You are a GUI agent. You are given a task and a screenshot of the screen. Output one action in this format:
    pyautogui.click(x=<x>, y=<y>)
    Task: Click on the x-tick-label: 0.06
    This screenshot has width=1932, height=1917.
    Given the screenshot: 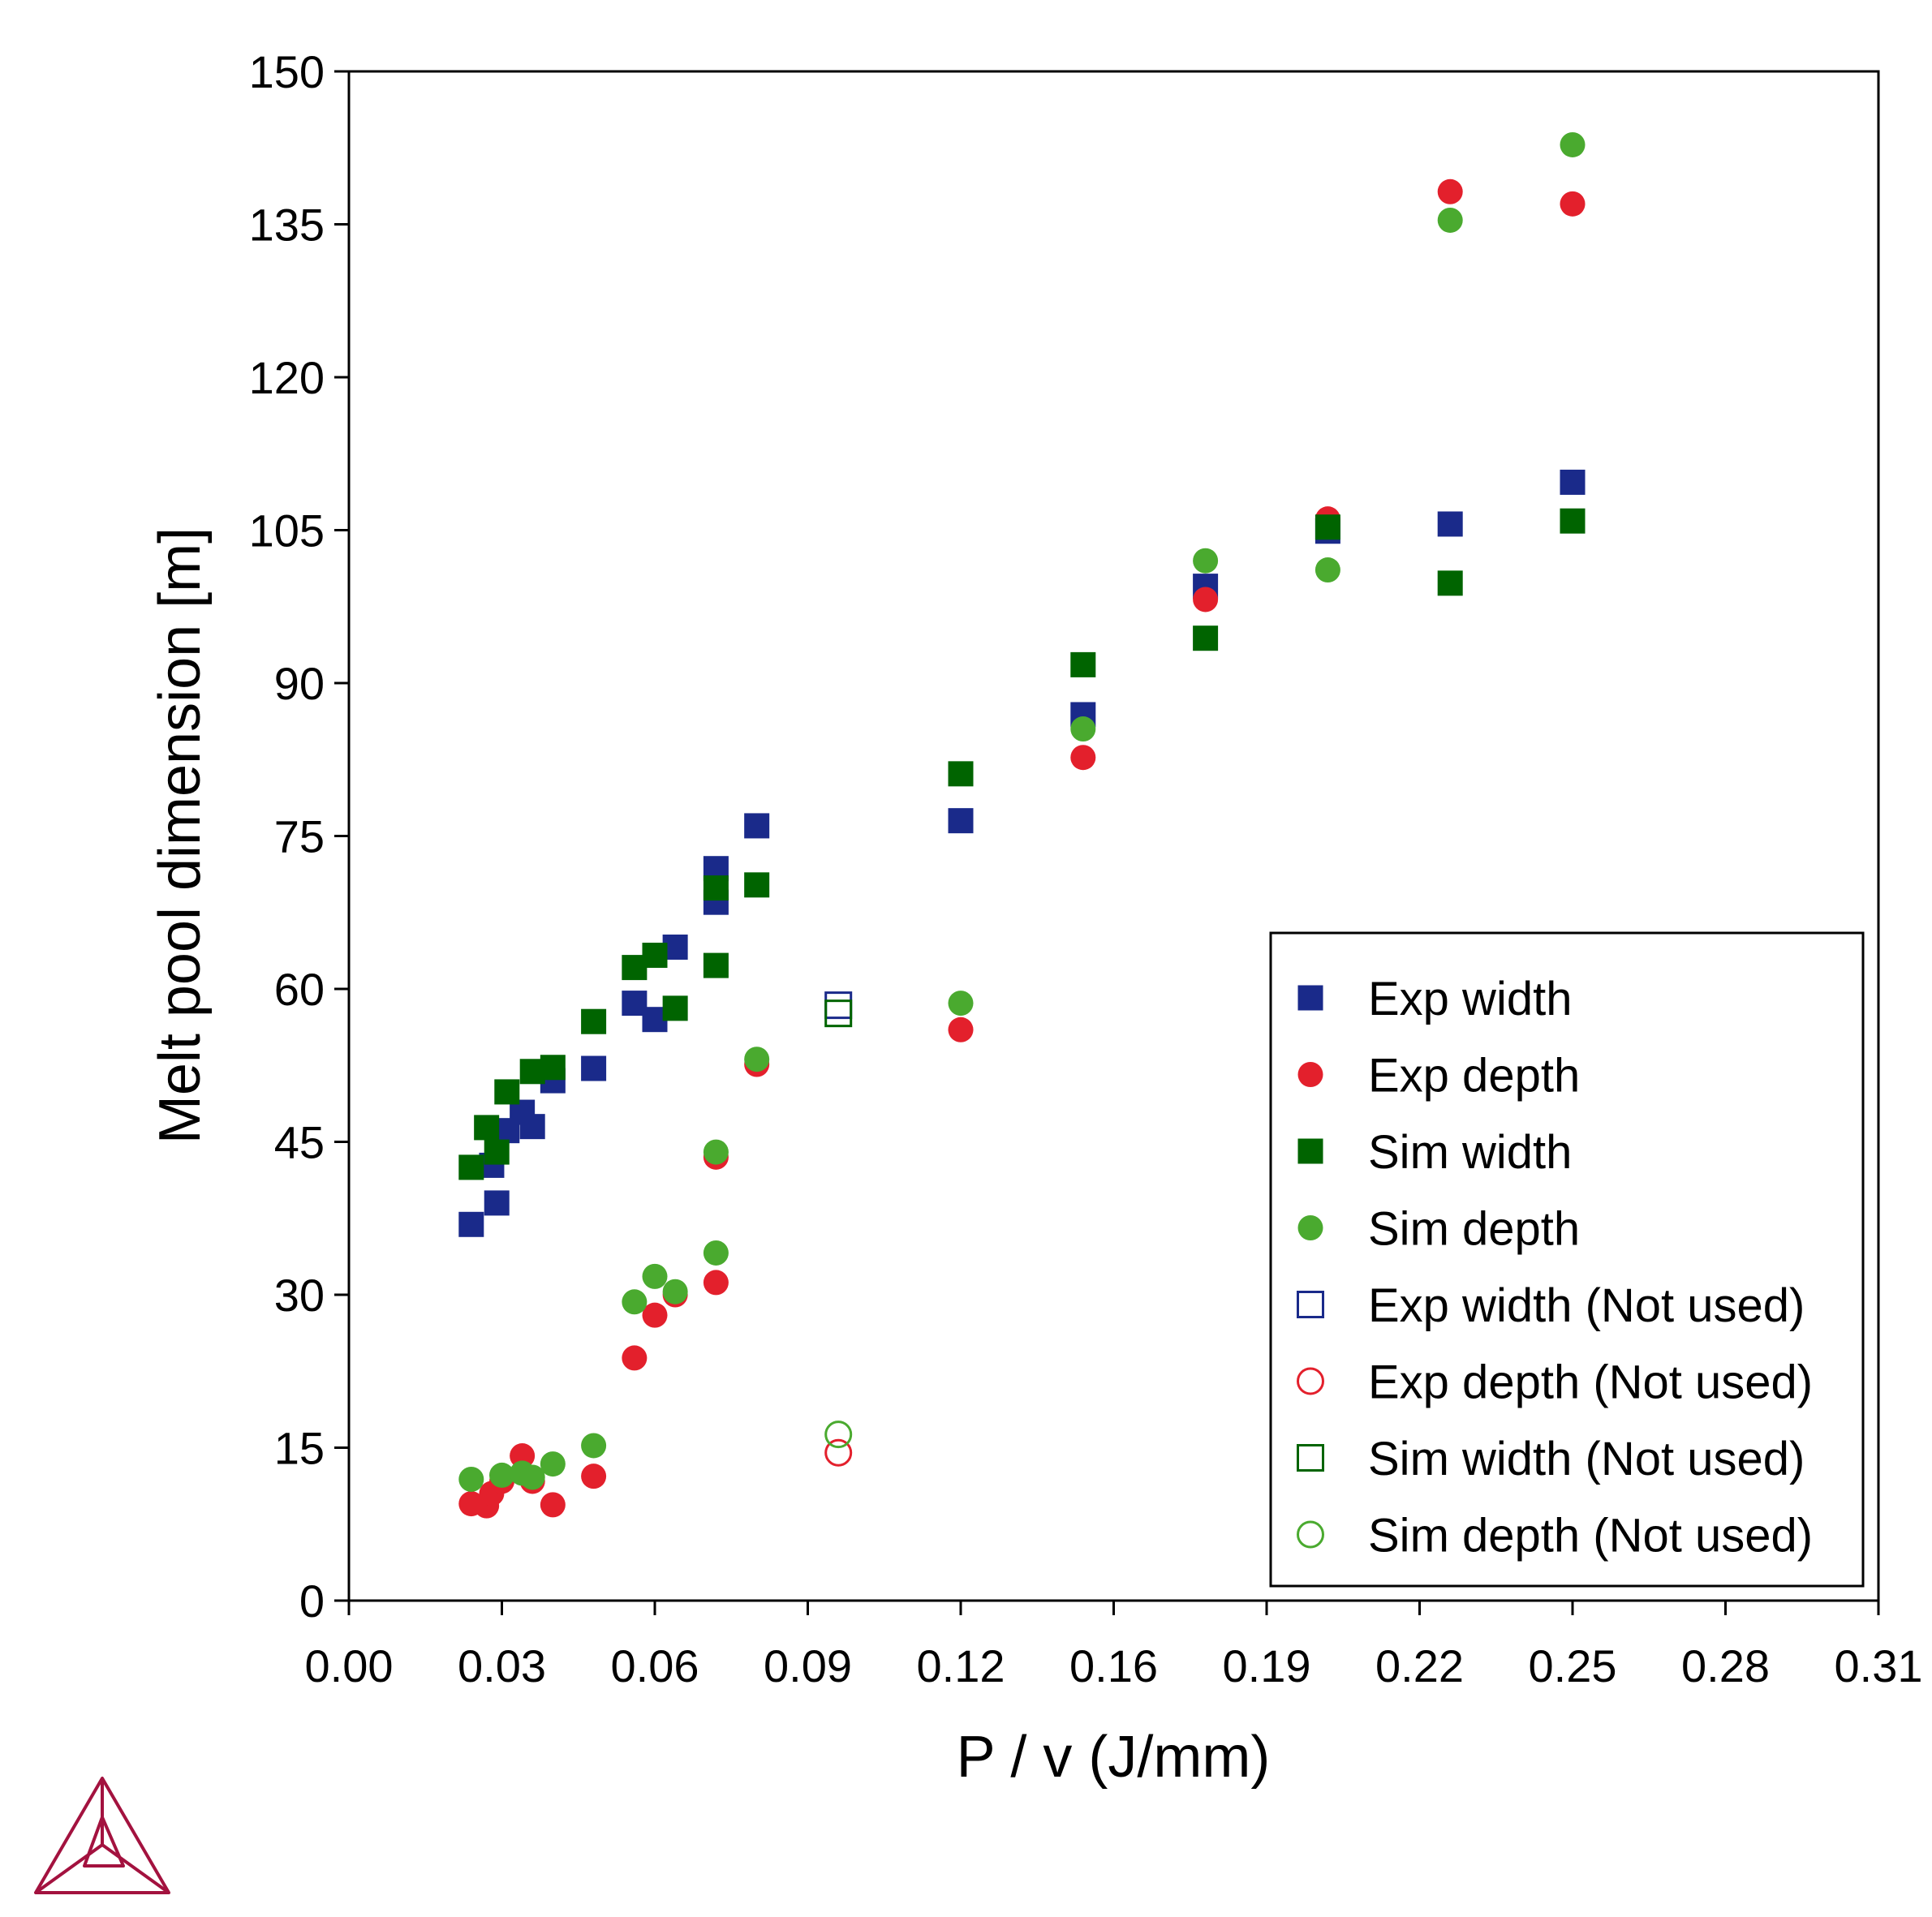 What is the action you would take?
    pyautogui.click(x=655, y=1666)
    